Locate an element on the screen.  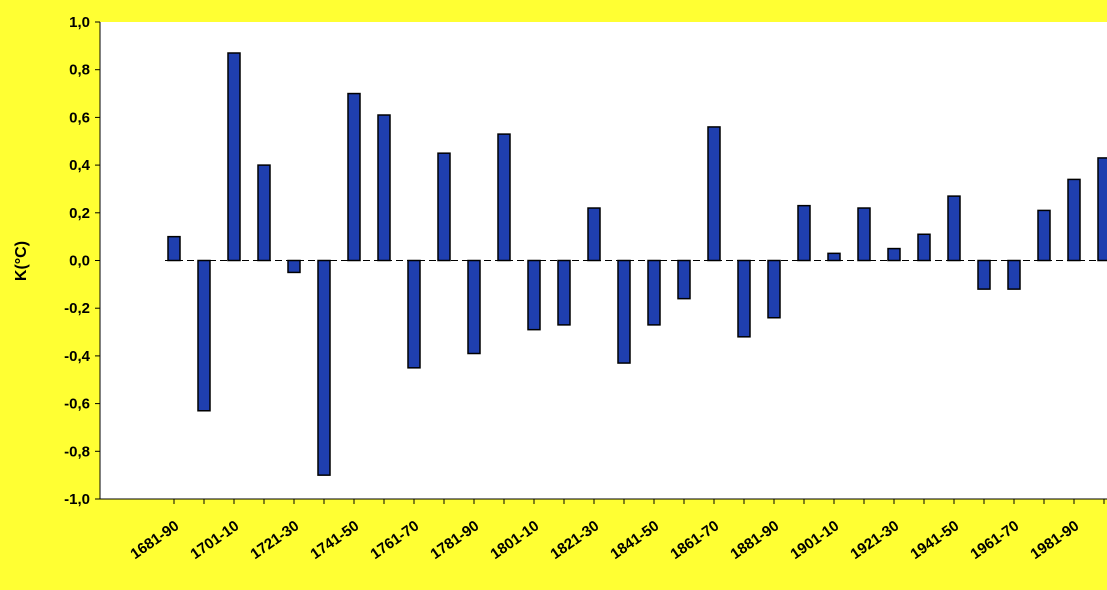
y-tick-label: 0,8 is located at coordinates (79, 70).